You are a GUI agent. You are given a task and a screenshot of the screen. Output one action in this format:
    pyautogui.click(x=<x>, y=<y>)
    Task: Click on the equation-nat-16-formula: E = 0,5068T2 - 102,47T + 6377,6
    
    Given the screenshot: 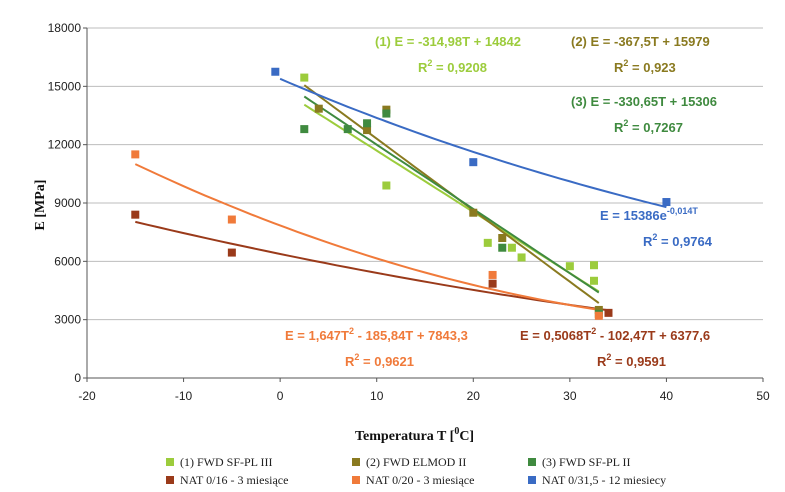 What is the action you would take?
    pyautogui.click(x=615, y=334)
    